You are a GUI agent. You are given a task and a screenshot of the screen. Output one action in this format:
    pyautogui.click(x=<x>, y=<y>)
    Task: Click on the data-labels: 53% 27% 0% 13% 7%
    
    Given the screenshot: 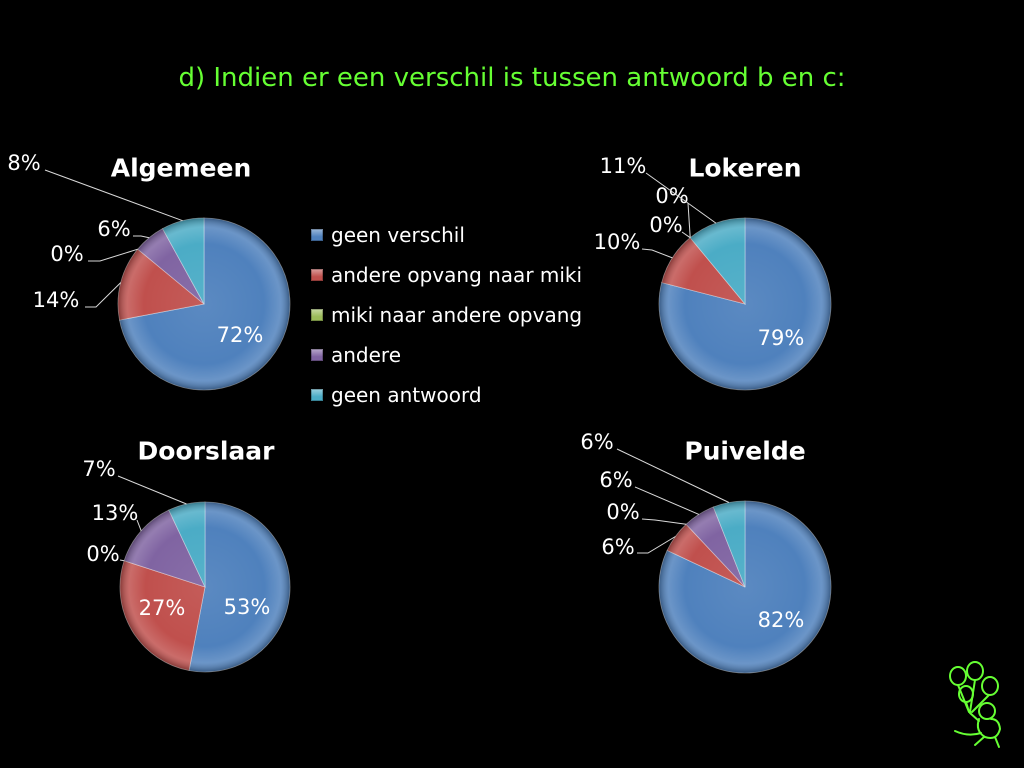 What is the action you would take?
    pyautogui.click(x=176, y=538)
    